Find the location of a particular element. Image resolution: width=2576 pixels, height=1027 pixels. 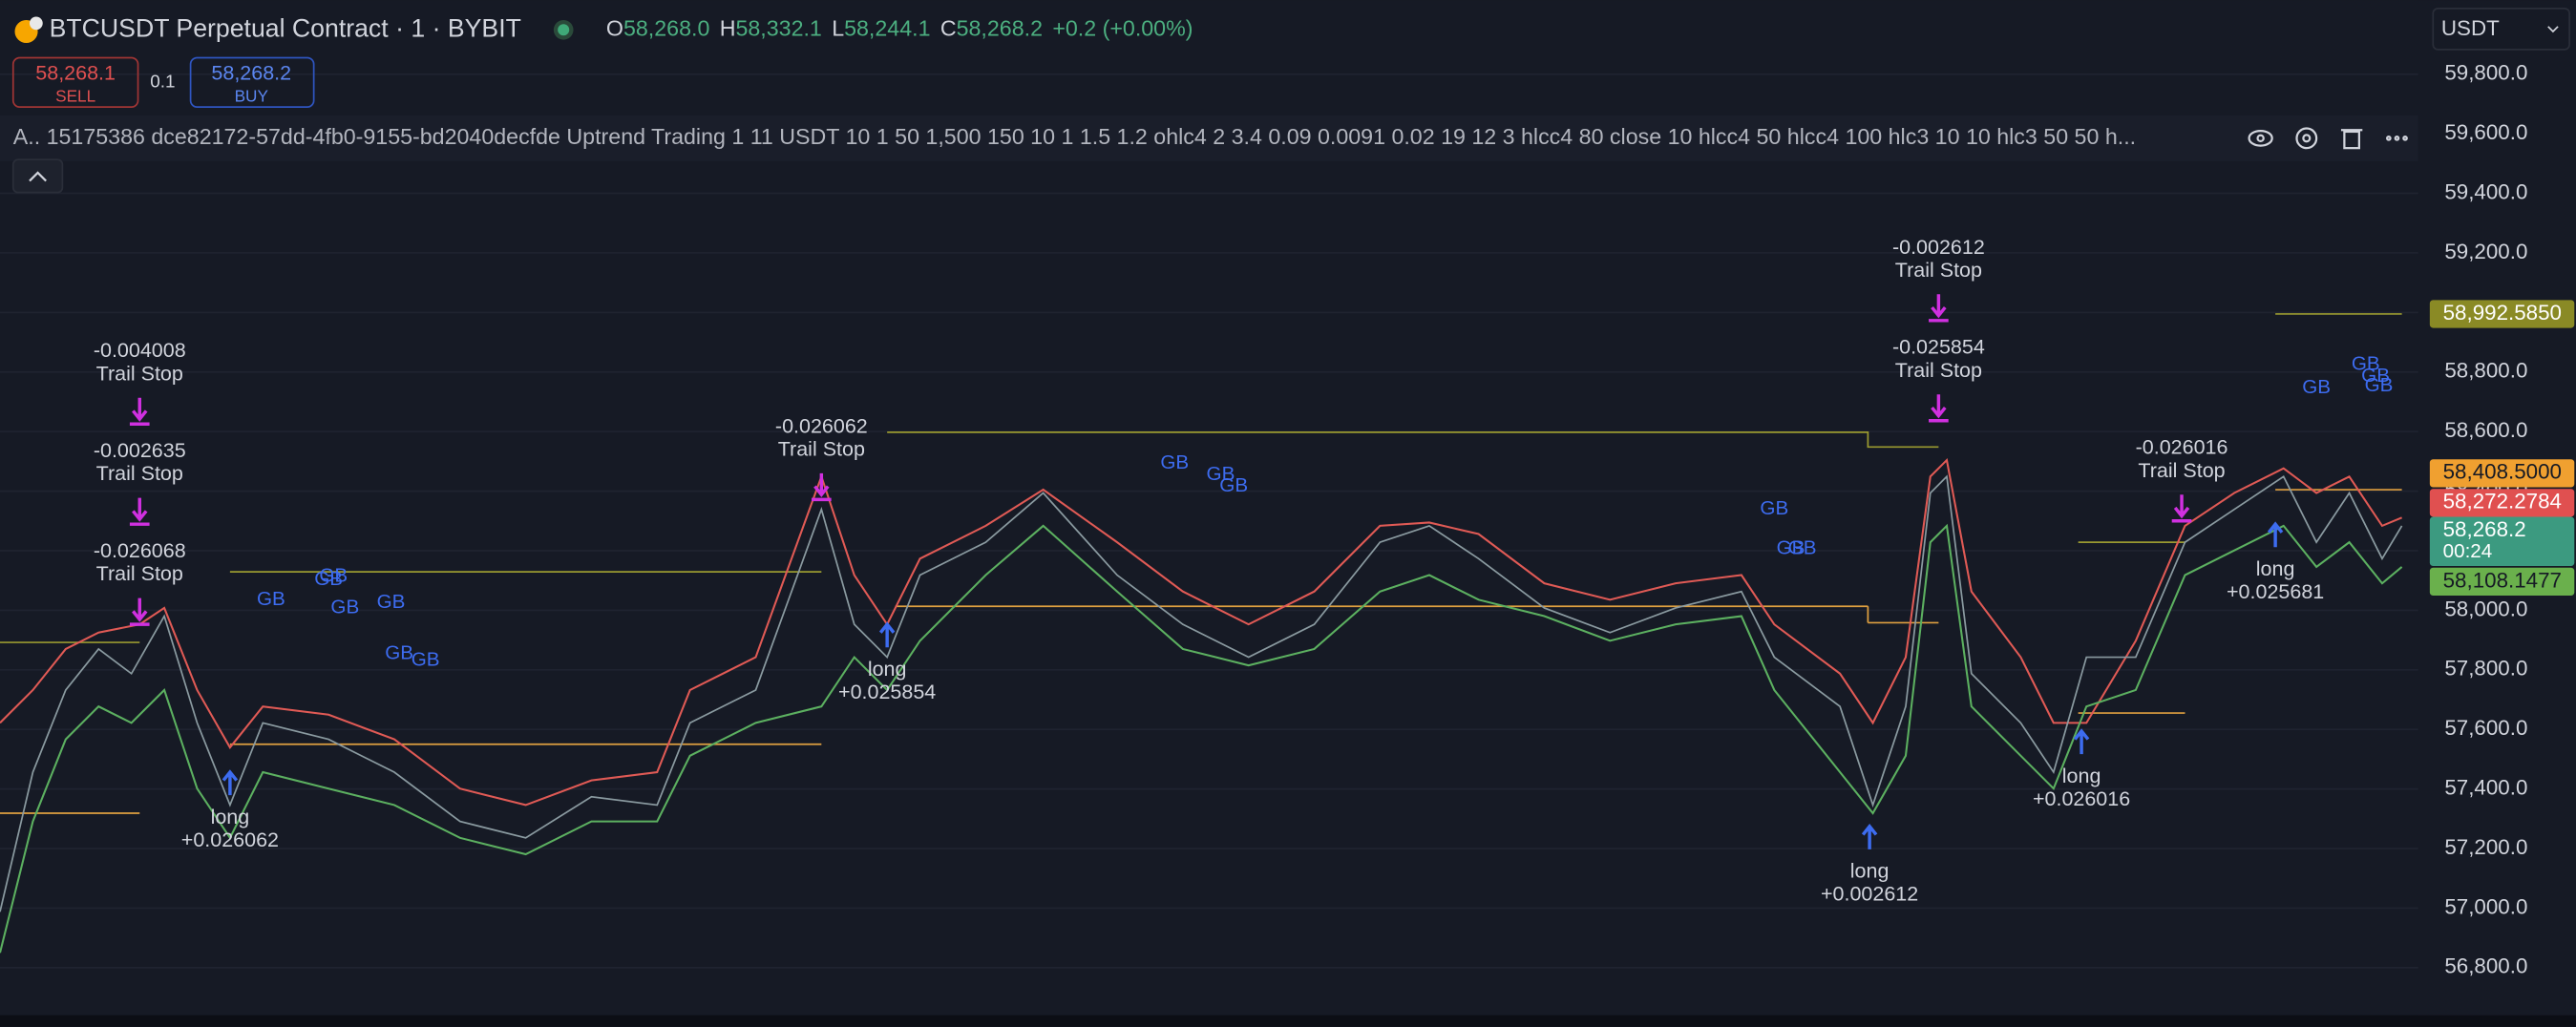

ohlc-value: 58,268.0 is located at coordinates (666, 28).